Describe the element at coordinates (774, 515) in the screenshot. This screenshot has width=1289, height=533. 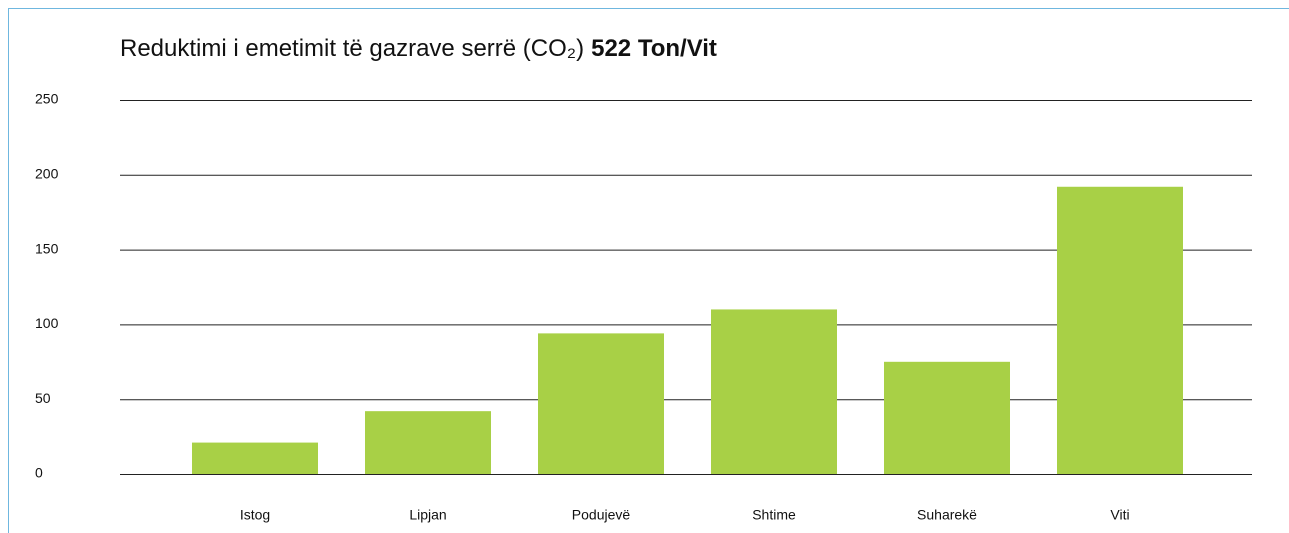
I see `x-tick-label: Shtime` at that location.